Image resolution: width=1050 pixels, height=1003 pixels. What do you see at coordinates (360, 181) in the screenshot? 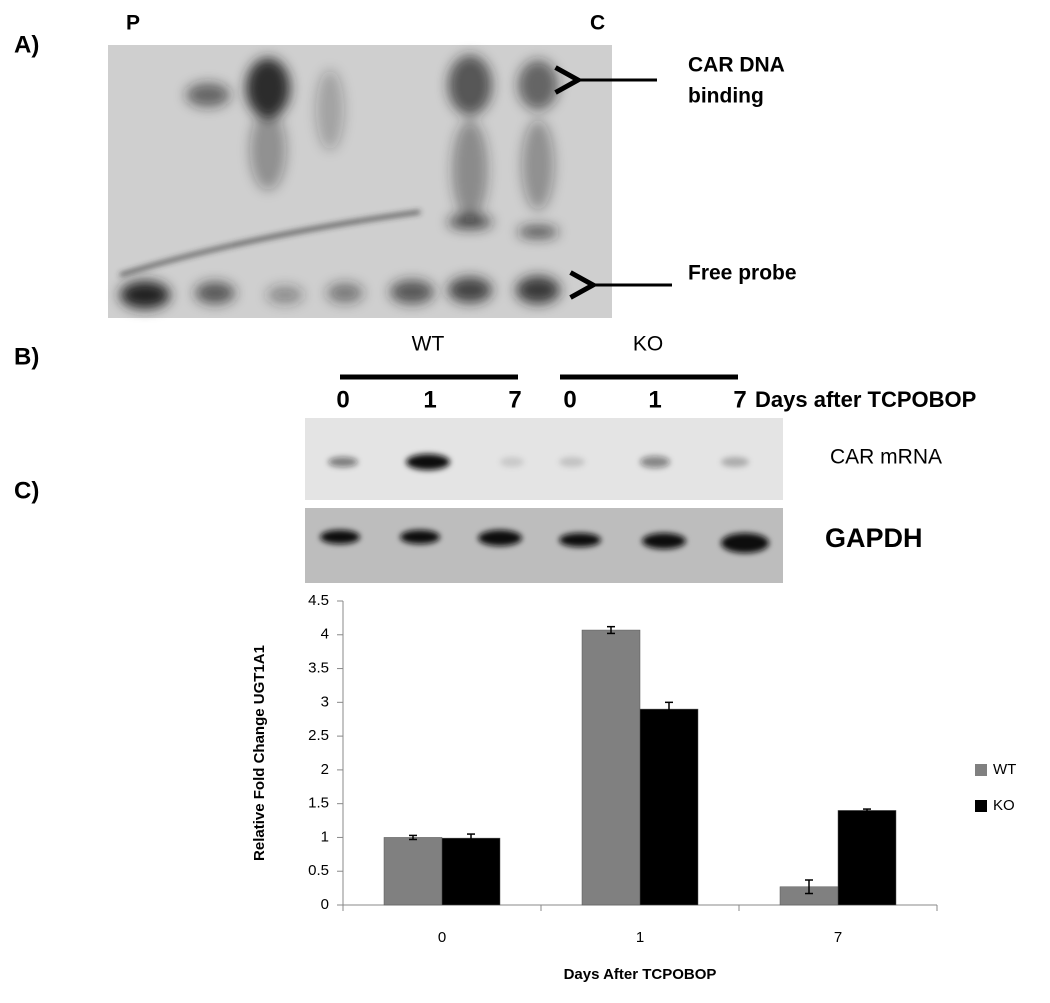
I see `gel-image` at bounding box center [360, 181].